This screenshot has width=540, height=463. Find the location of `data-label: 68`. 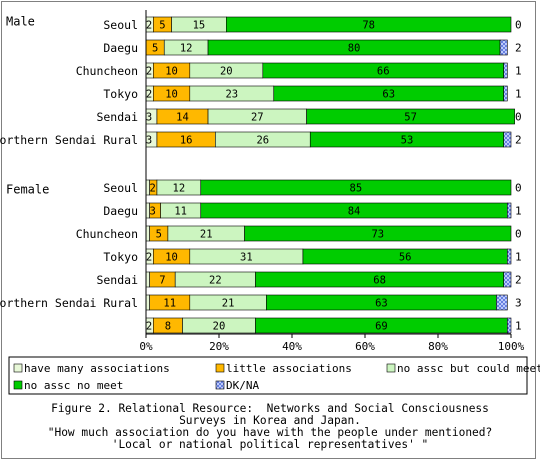

data-label: 68 is located at coordinates (379, 281).